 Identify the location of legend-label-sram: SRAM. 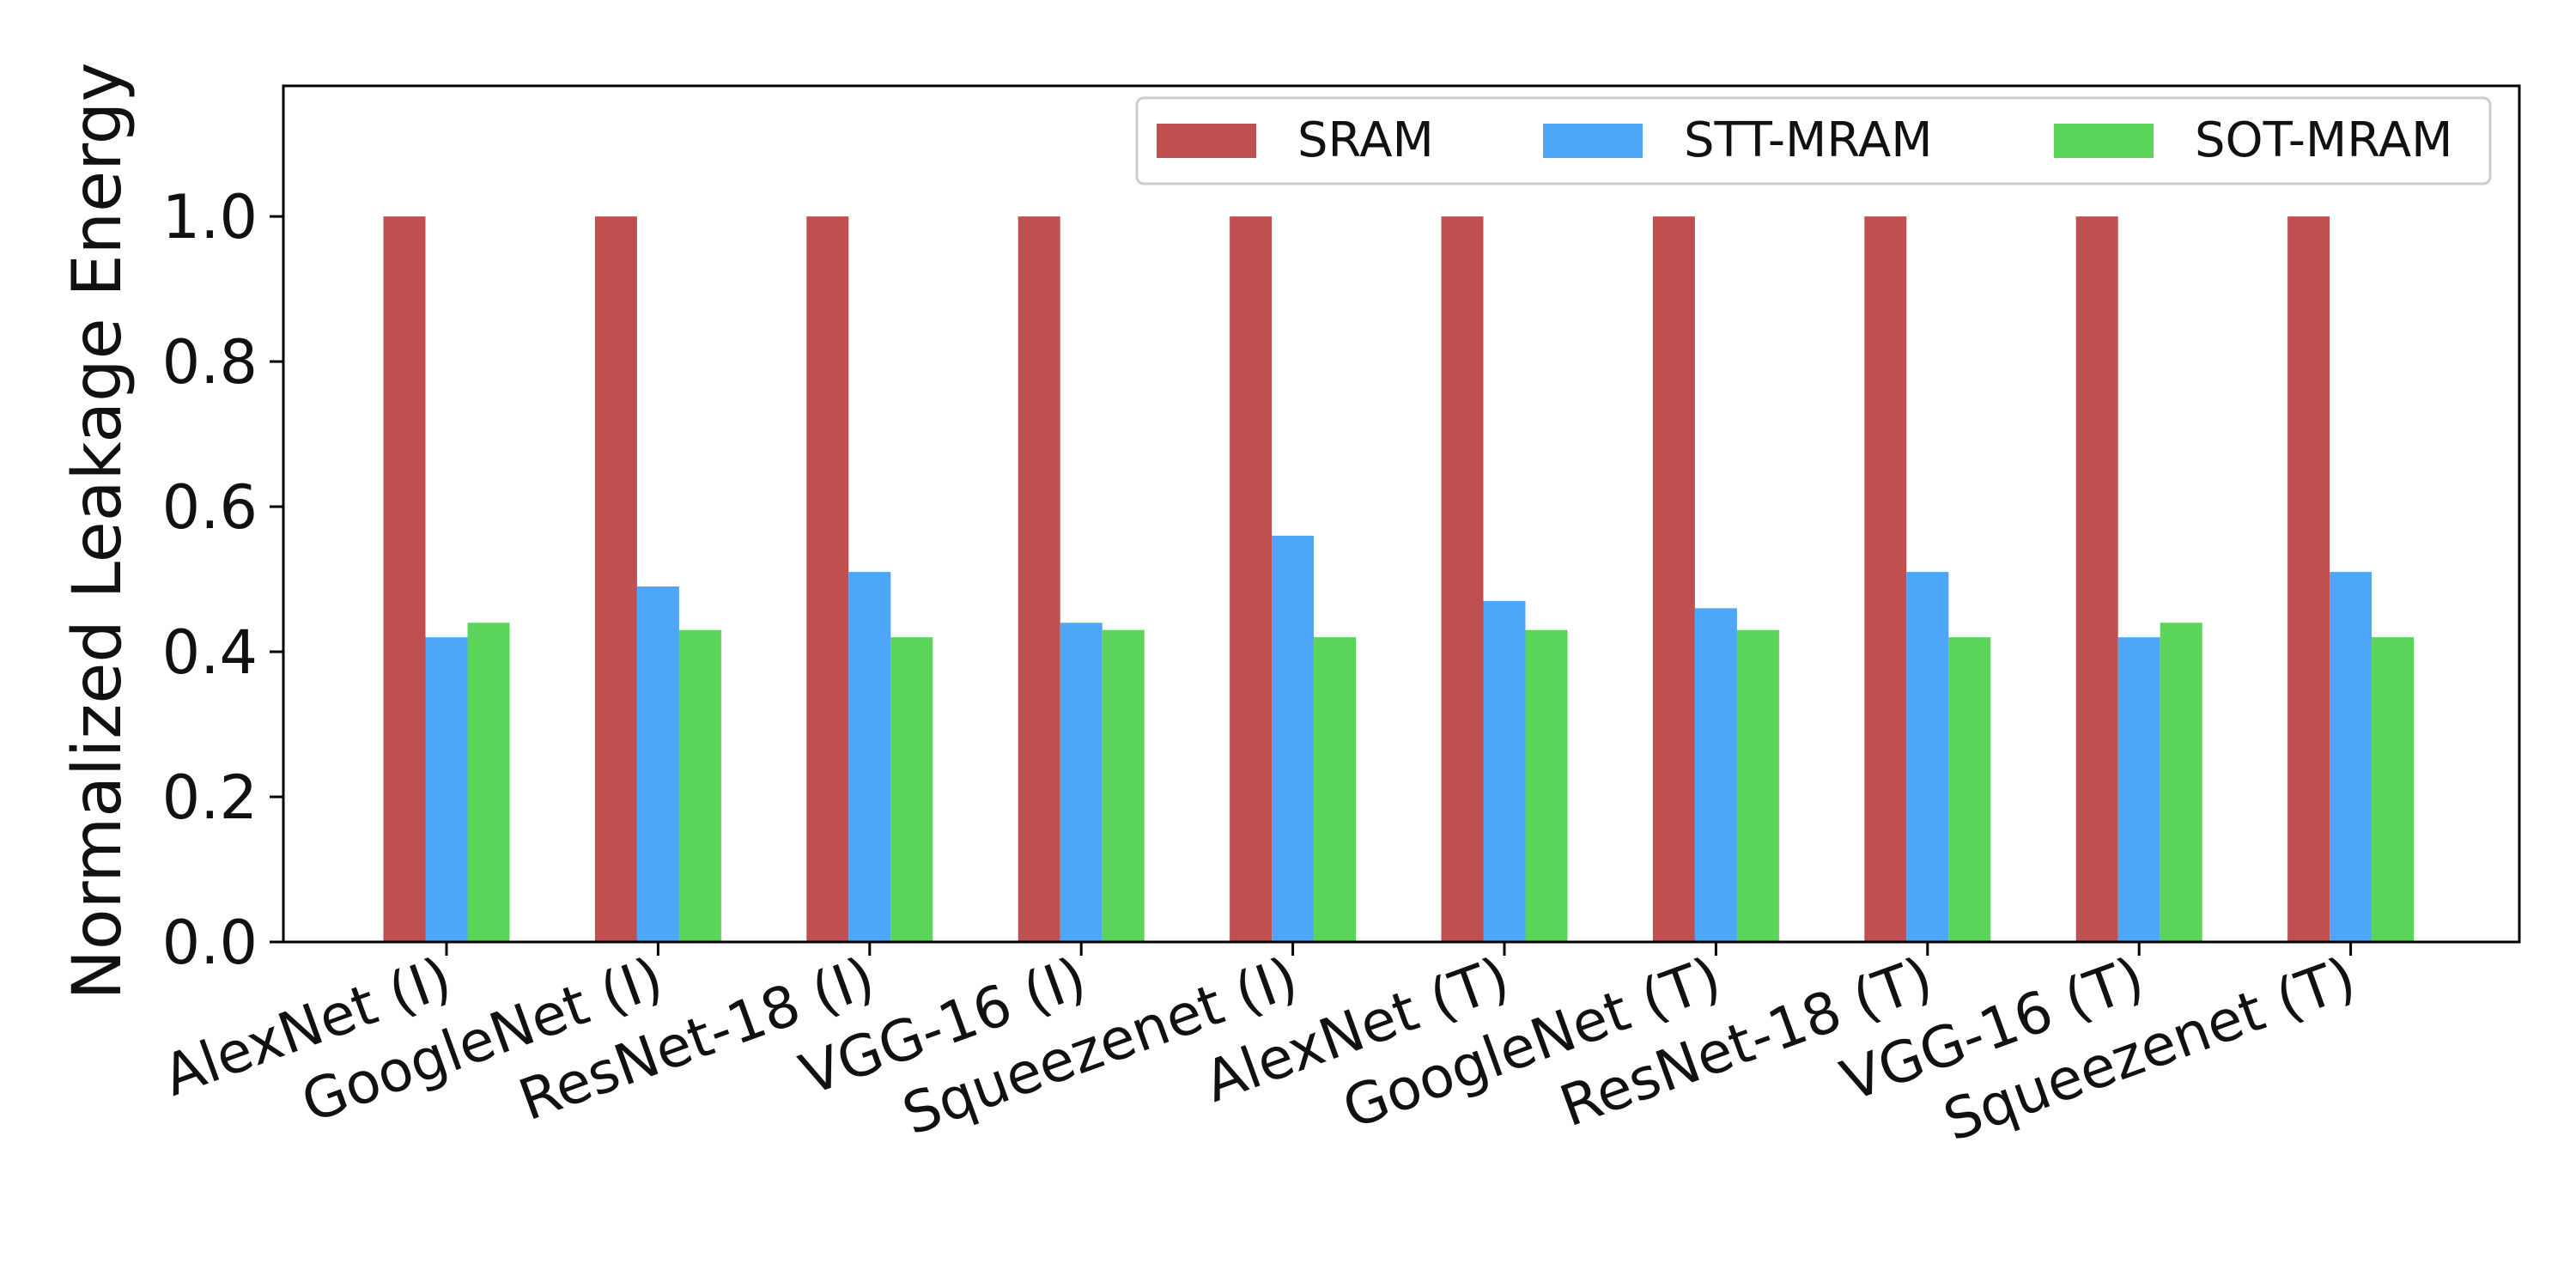
(1365, 140).